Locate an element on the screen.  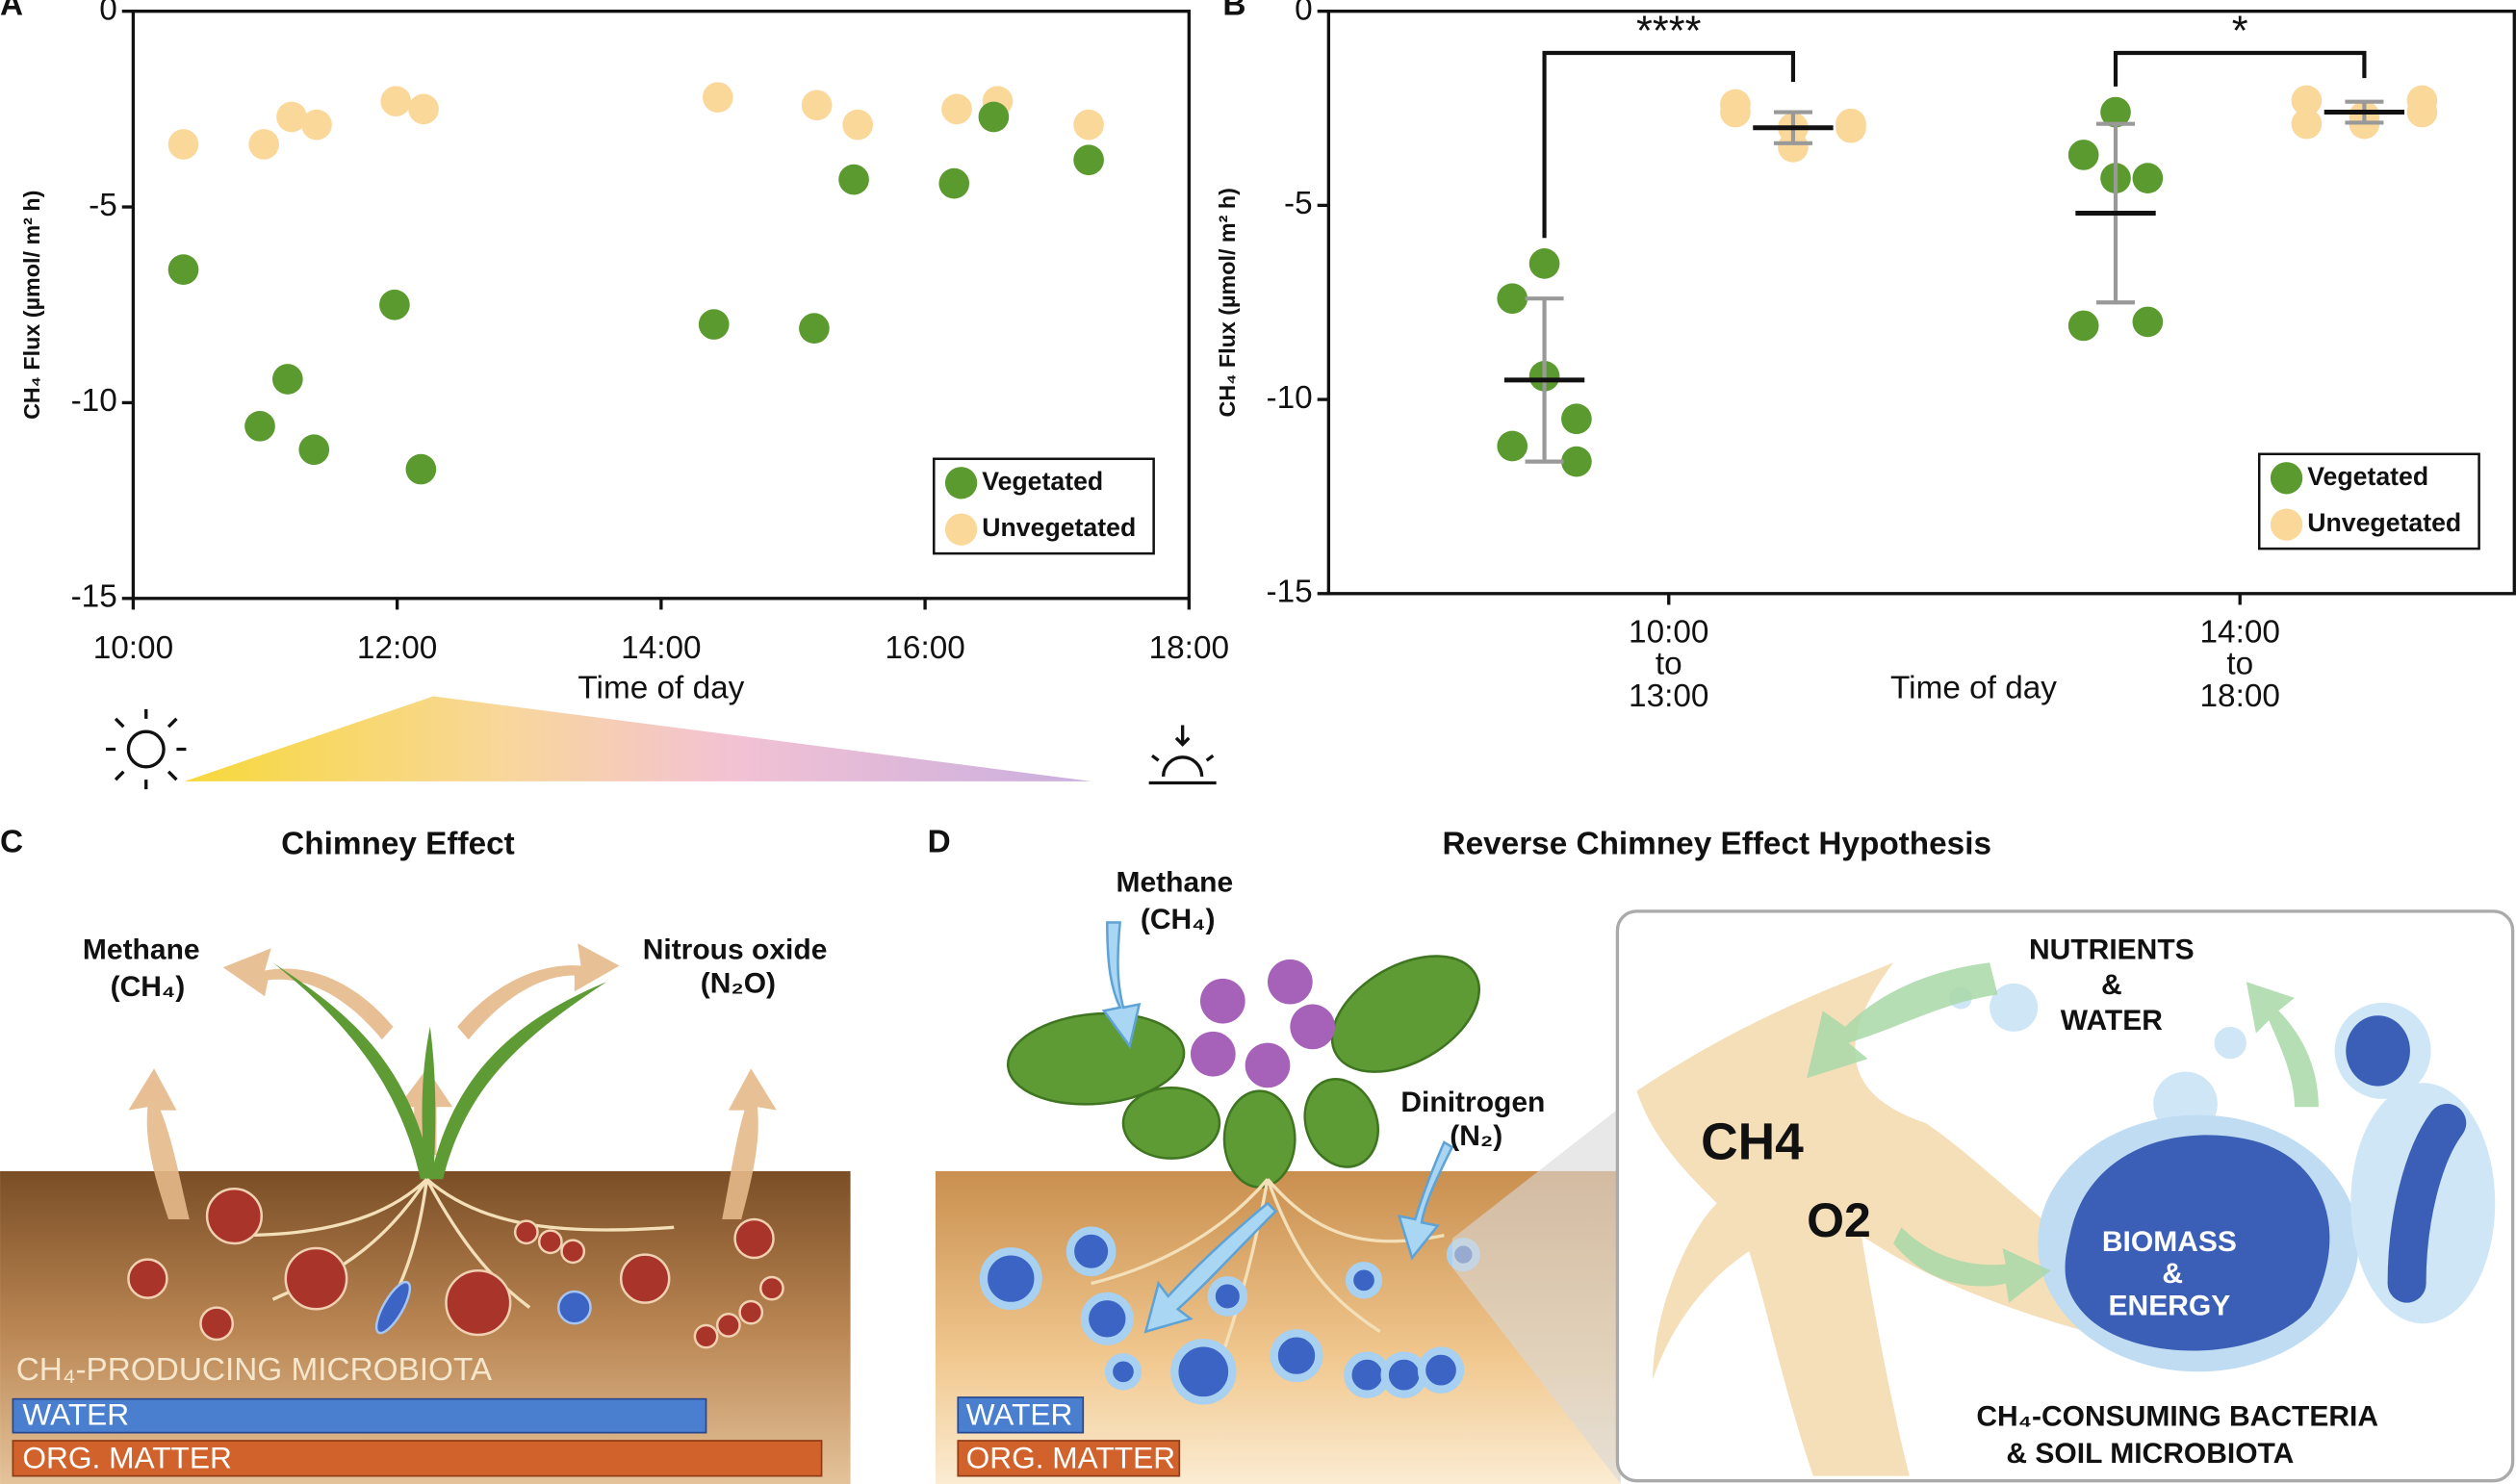
legend-label: Vegetated is located at coordinates (2367, 477).